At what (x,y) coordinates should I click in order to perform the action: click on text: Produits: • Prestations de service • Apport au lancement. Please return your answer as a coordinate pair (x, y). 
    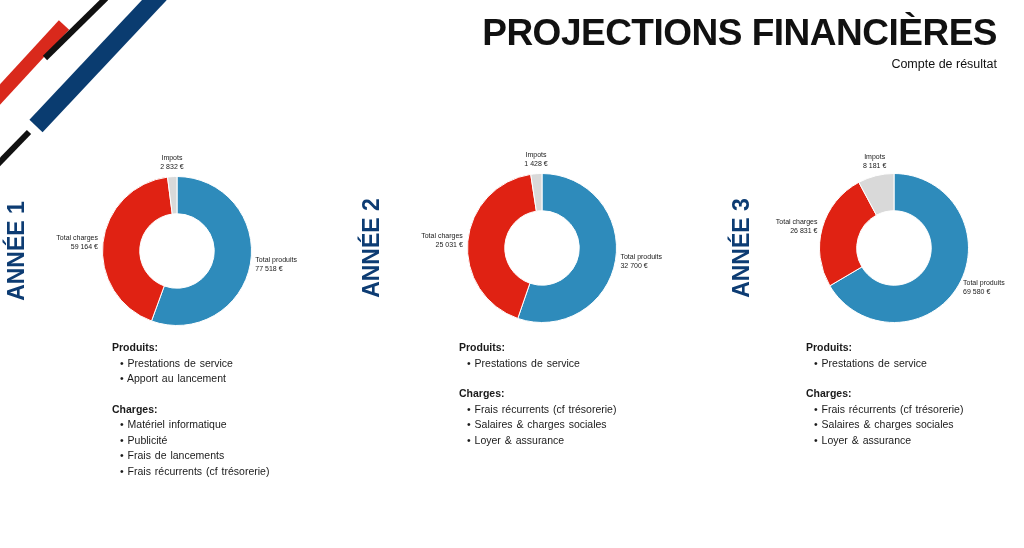
    Looking at the image, I should click on (173, 363).